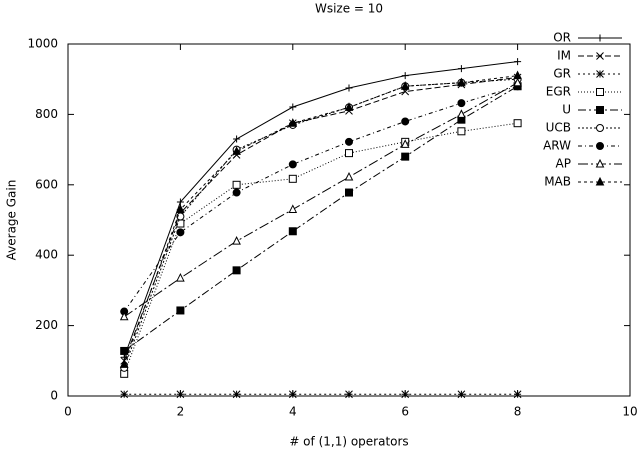 Image resolution: width=640 pixels, height=454 pixels. I want to click on legend-label: GR, so click(562, 74).